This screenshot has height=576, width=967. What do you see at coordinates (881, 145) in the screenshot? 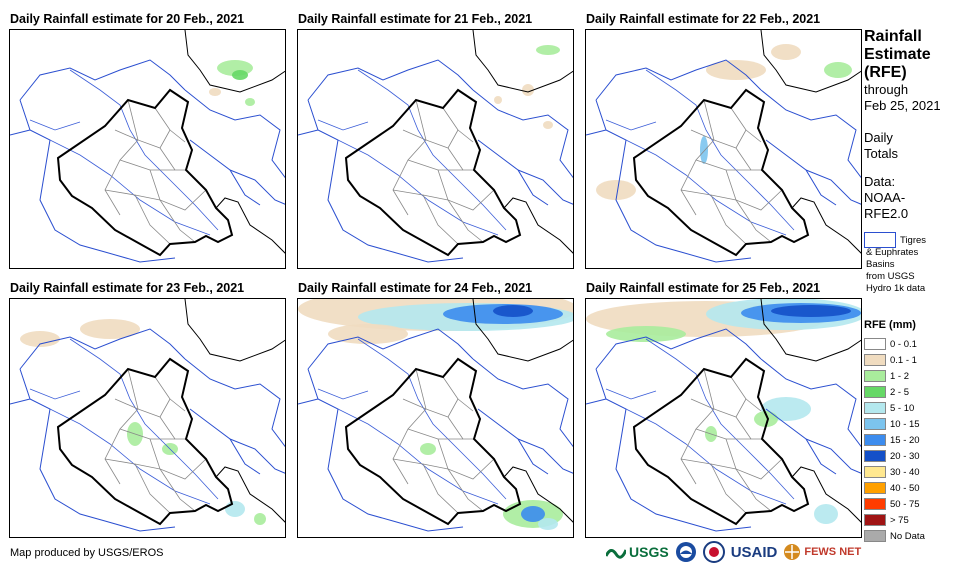
I see `legend-totals: Daily Totals` at bounding box center [881, 145].